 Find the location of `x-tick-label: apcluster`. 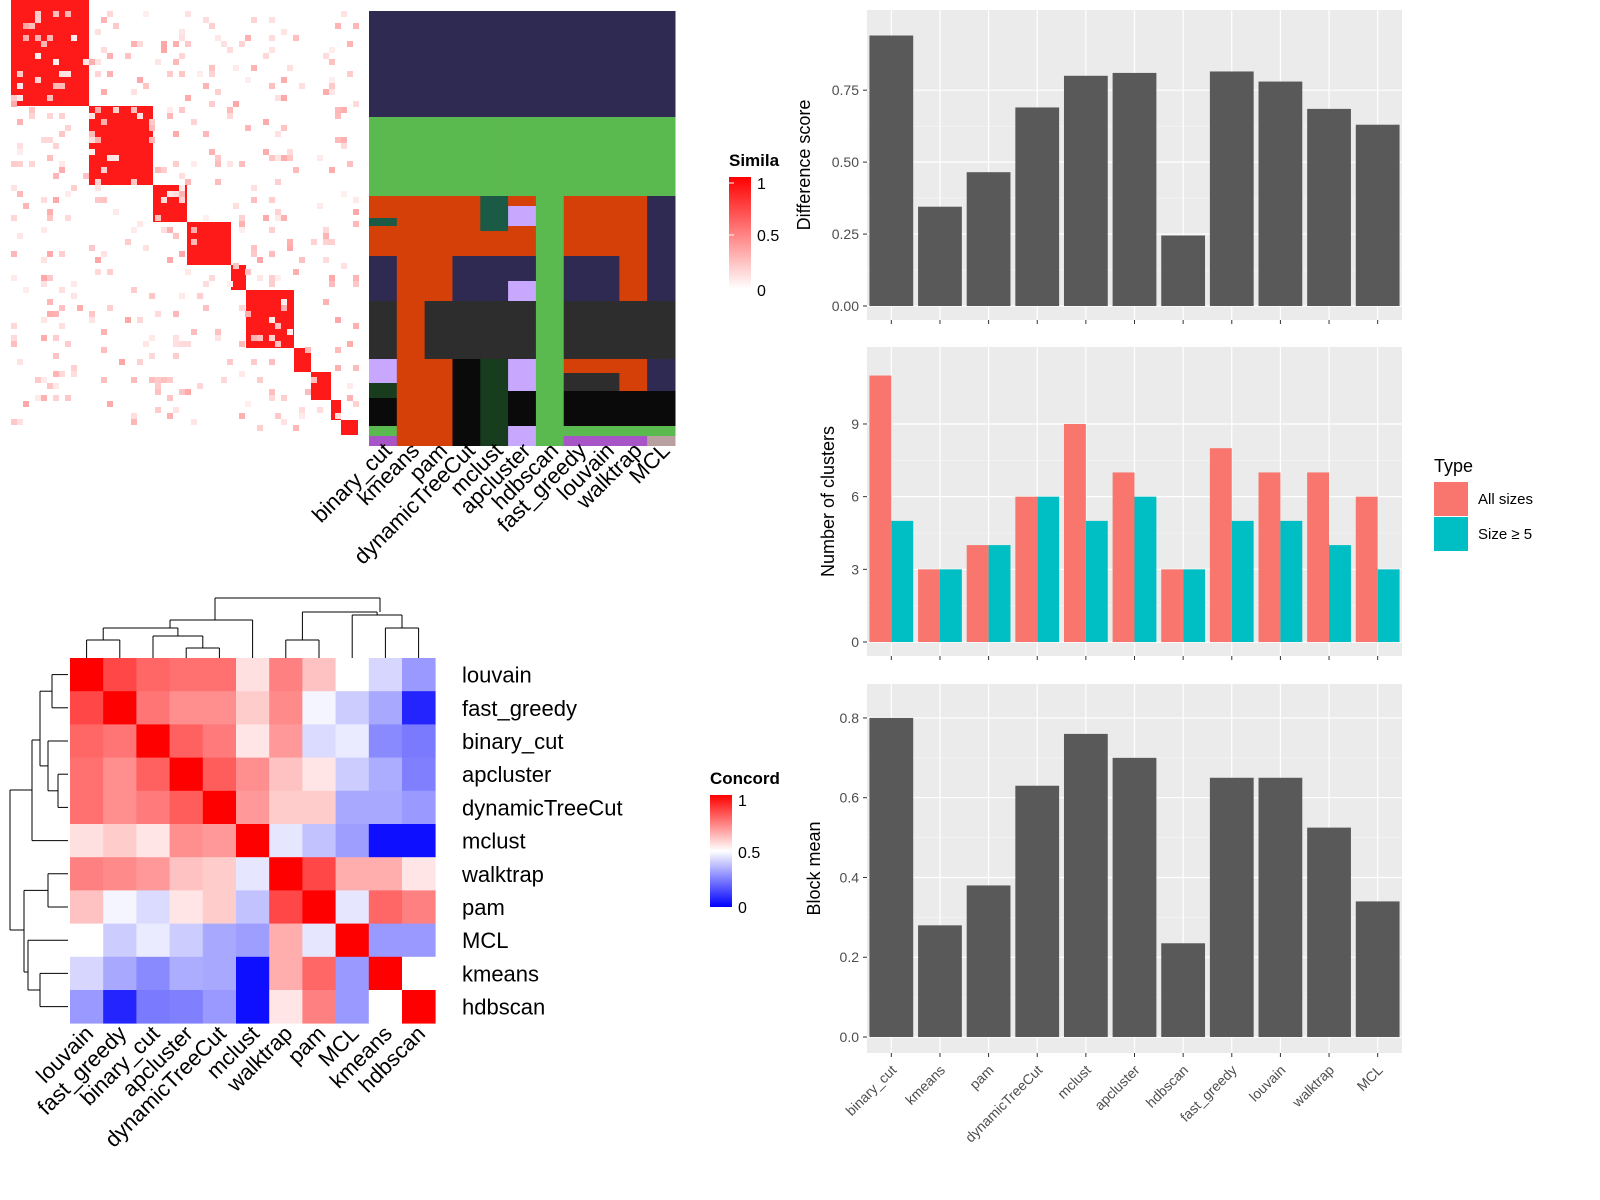

x-tick-label: apcluster is located at coordinates (1117, 1088).